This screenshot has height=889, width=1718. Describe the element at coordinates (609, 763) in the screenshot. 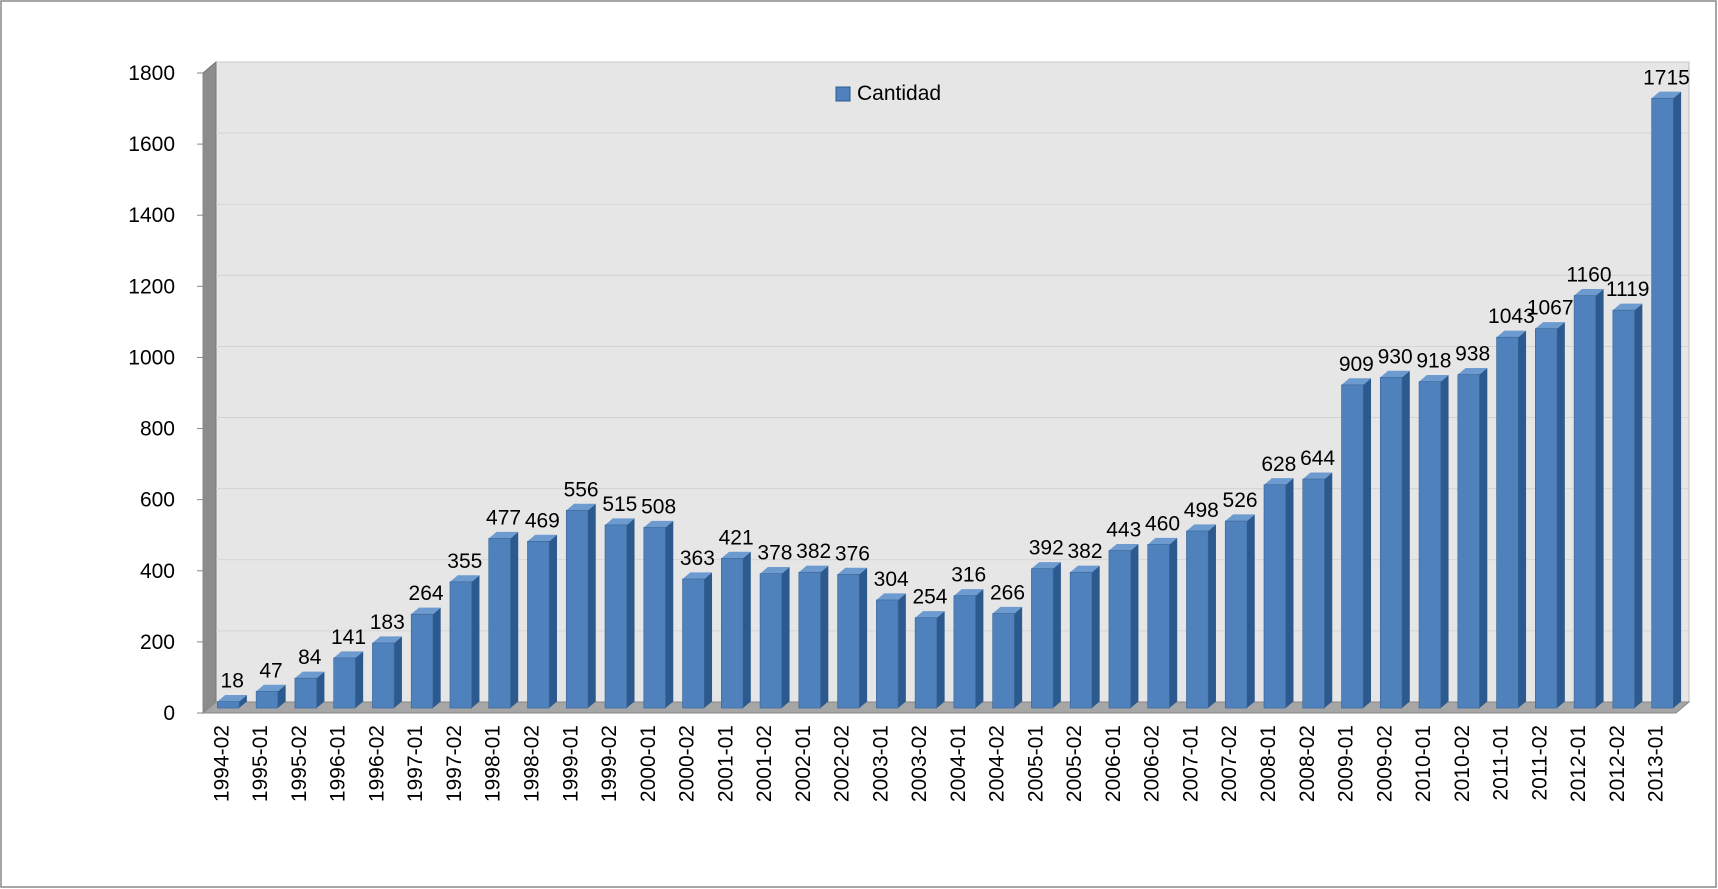

I see `x-tick-label: 1999-02` at that location.